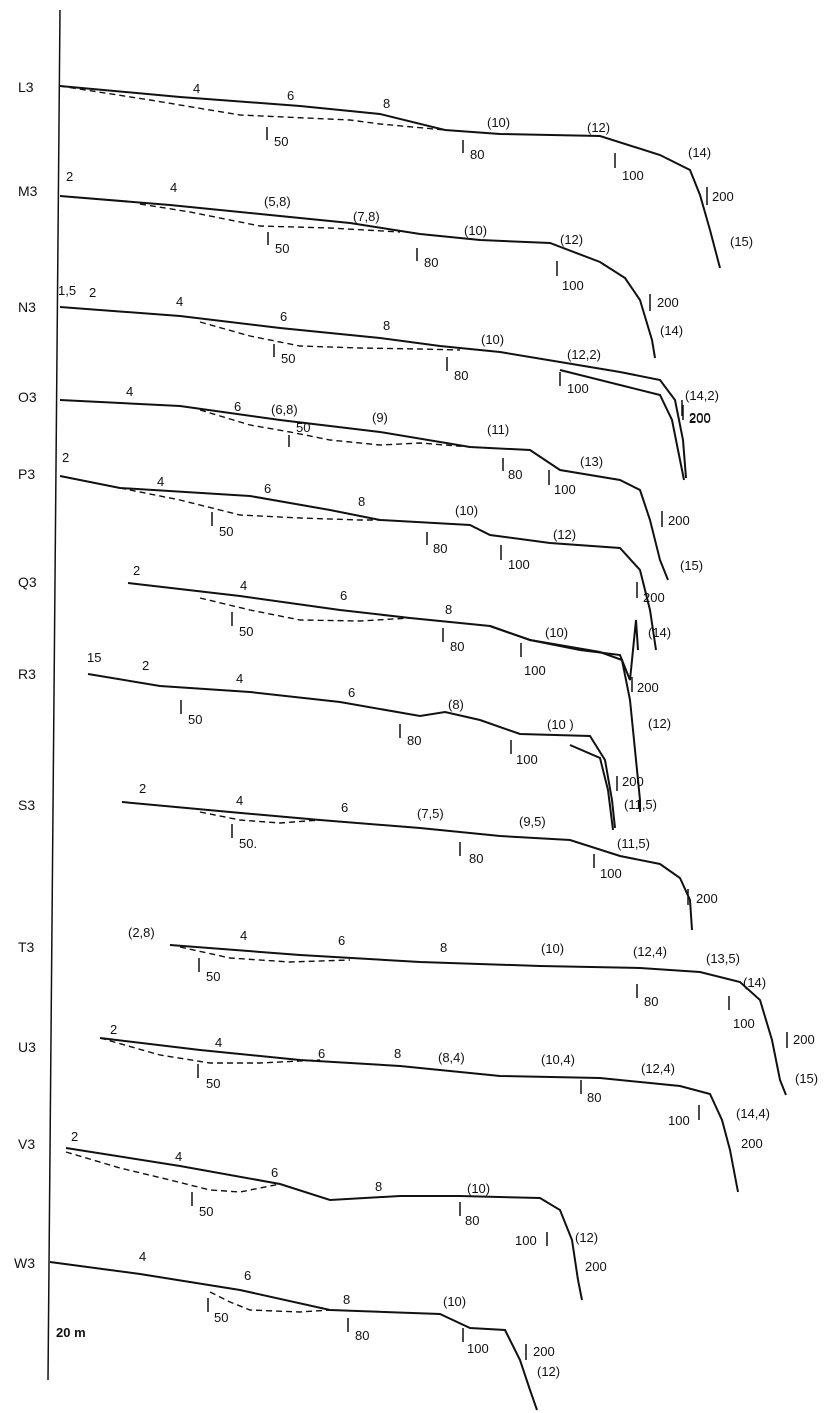 The image size is (832, 1413). What do you see at coordinates (27, 1047) in the screenshot?
I see `profile-label: U3` at bounding box center [27, 1047].